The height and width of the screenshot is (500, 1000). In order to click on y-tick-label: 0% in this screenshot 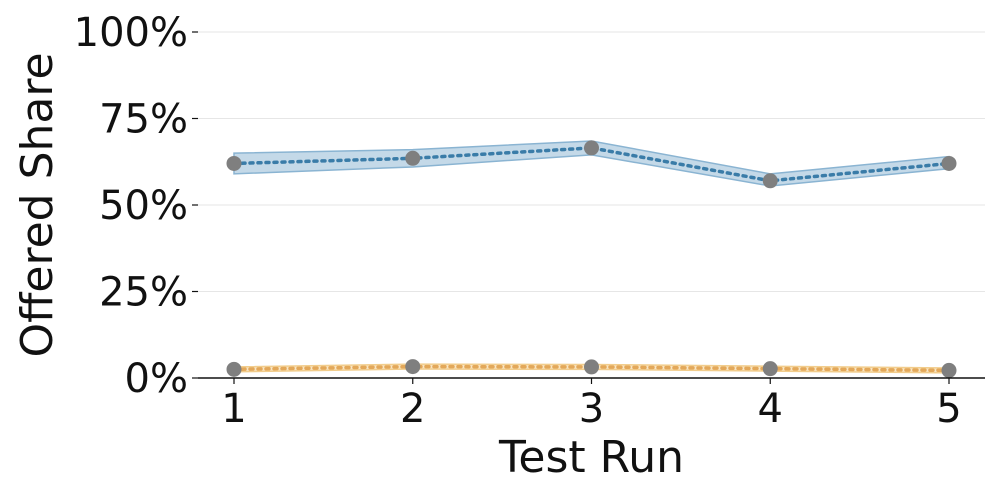, I will do `click(156, 379)`.